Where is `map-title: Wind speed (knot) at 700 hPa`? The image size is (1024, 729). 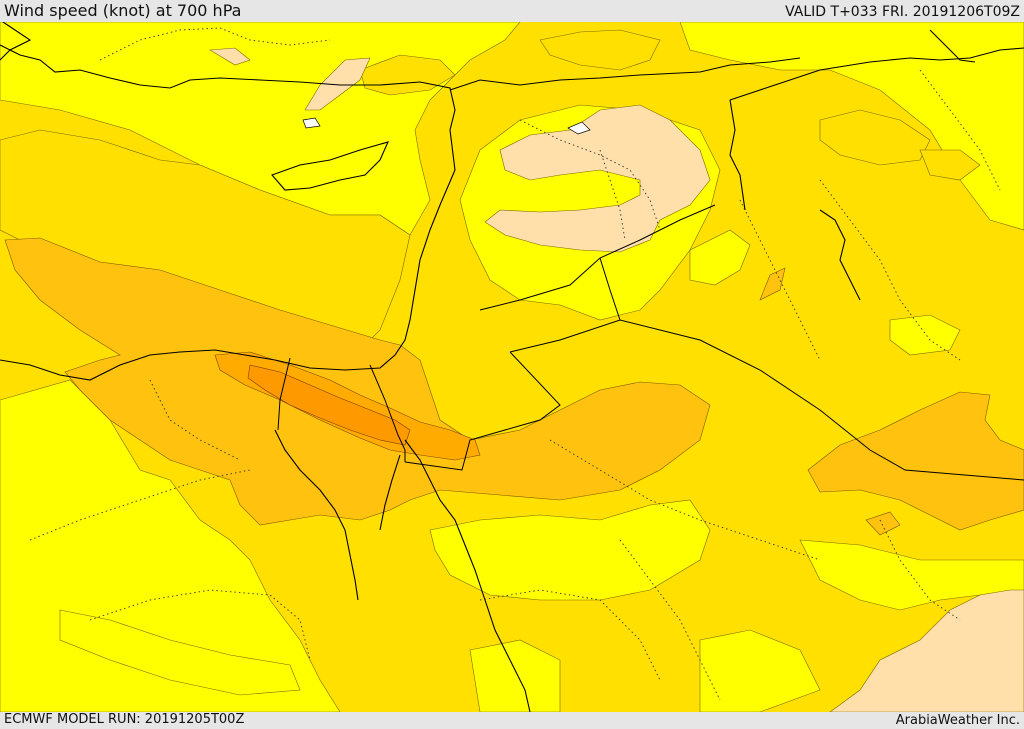
map-title: Wind speed (knot) at 700 hPa is located at coordinates (123, 10).